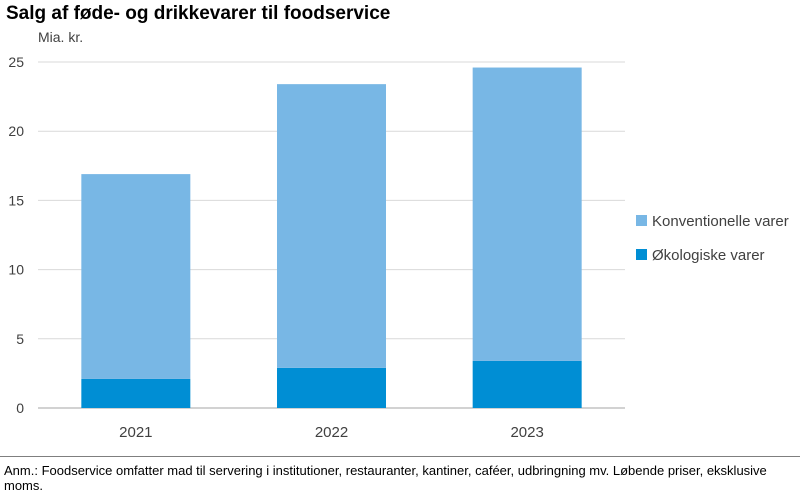  Describe the element at coordinates (16, 235) in the screenshot. I see `y-axis-ticks: 0 5 10 15 20 25` at that location.